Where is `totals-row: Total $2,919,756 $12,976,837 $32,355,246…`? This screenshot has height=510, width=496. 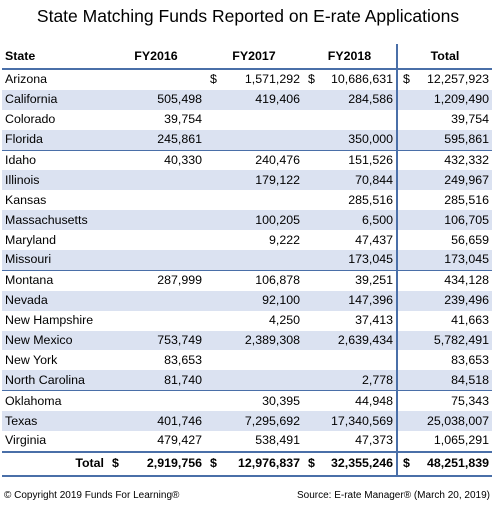 totals-row: Total $2,919,756 $12,976,837 $32,355,246… is located at coordinates (247, 463).